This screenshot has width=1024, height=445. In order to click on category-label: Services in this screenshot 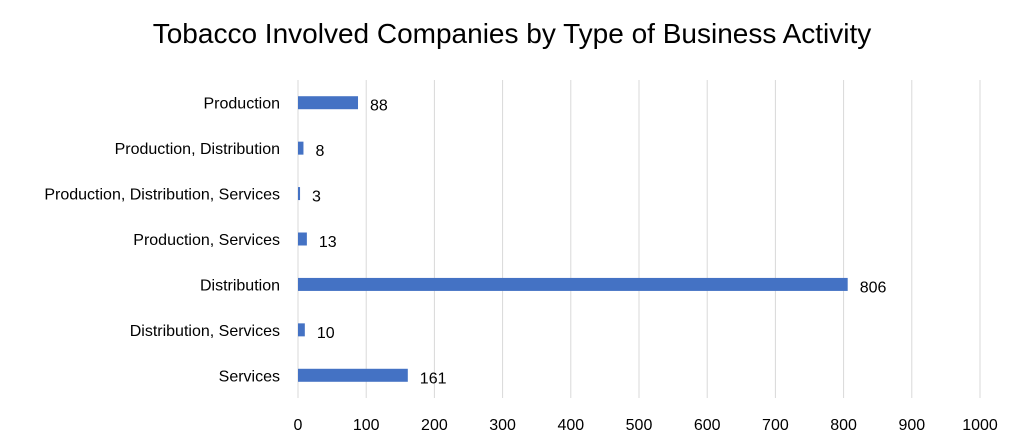, I will do `click(249, 376)`.